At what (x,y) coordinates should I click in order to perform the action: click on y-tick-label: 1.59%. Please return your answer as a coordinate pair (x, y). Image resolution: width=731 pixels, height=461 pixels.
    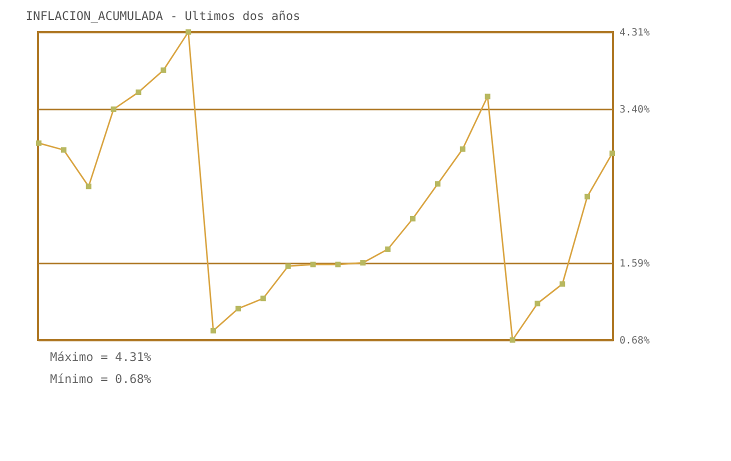
    Looking at the image, I should click on (635, 264).